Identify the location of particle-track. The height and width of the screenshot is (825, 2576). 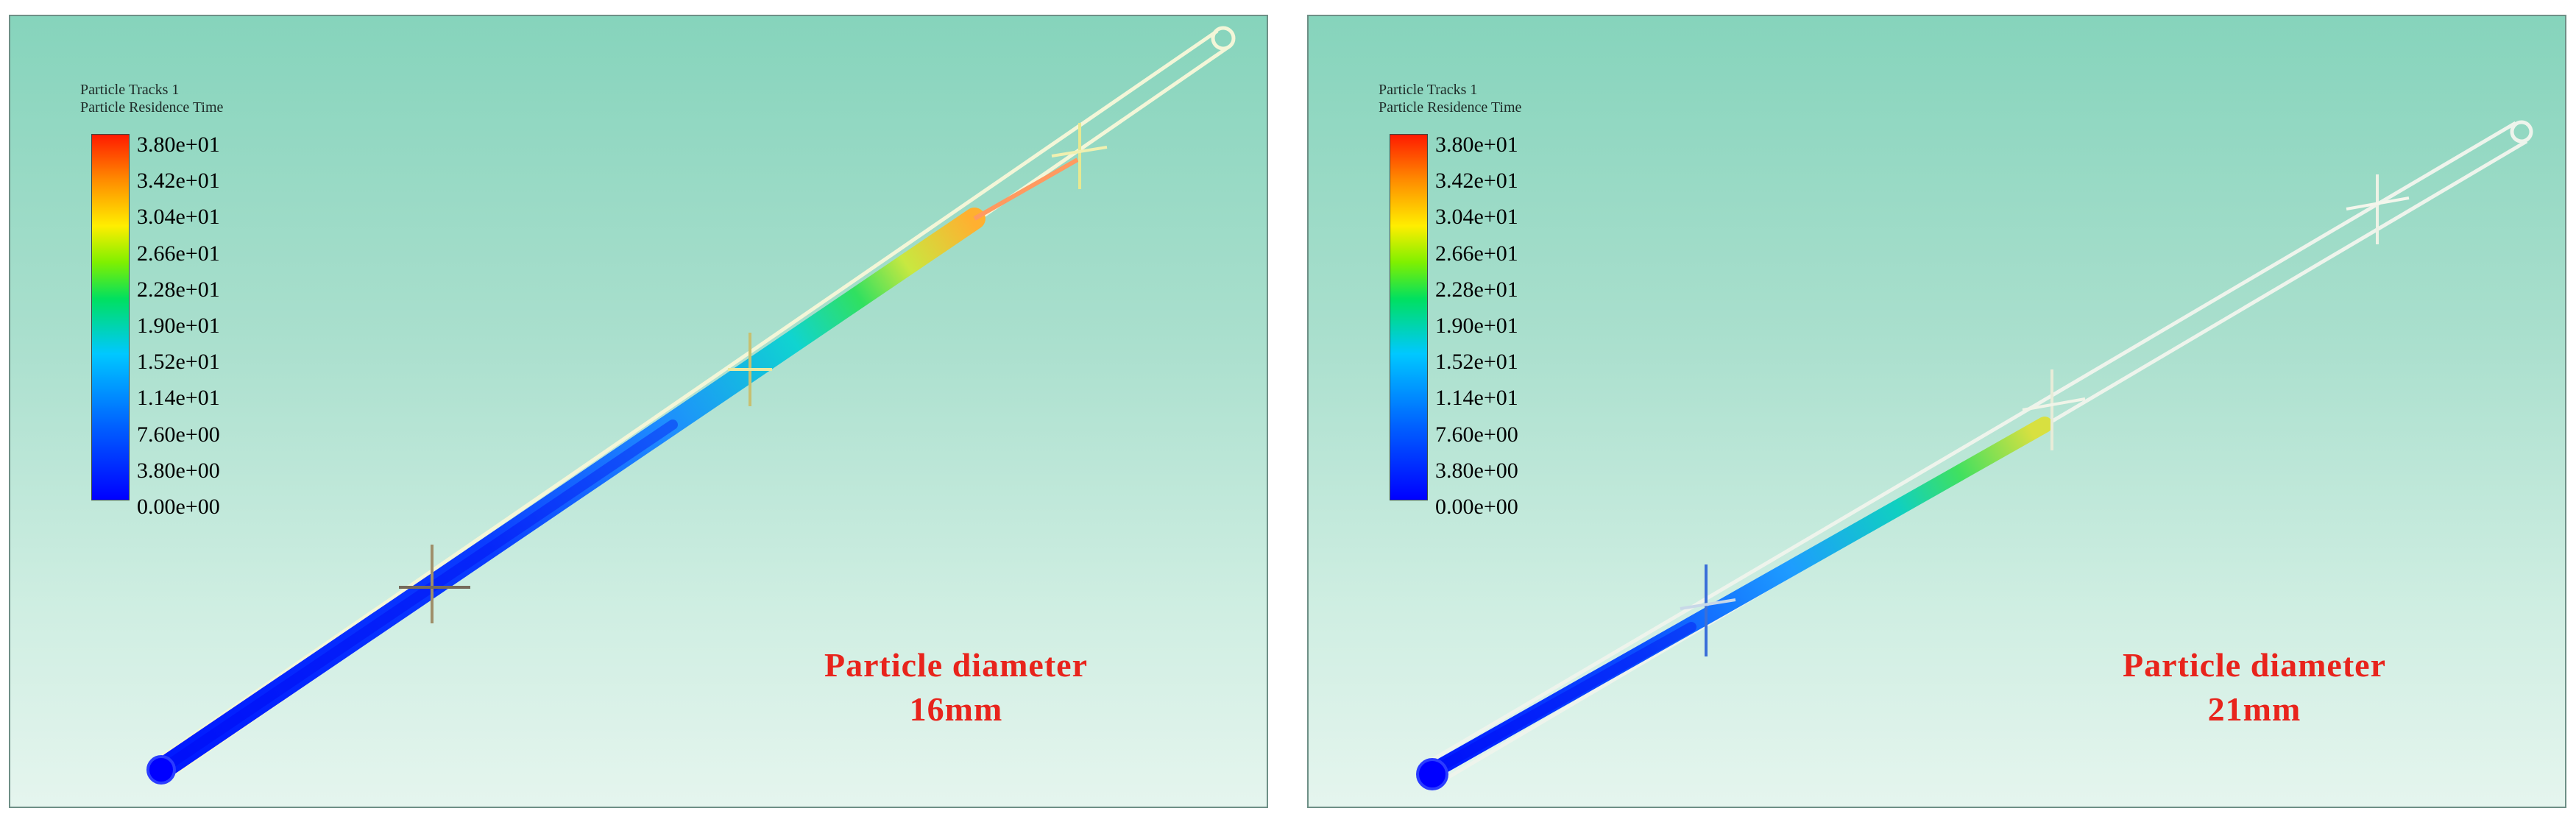
(1737, 599).